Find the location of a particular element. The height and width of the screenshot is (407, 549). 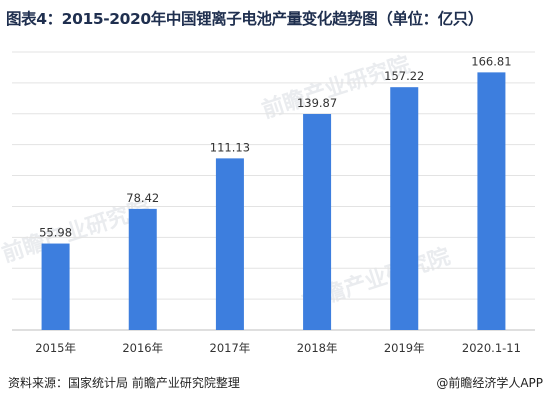

source-text: 资料来源：国家统计局 前瞻产业研究院整理 is located at coordinates (124, 383).